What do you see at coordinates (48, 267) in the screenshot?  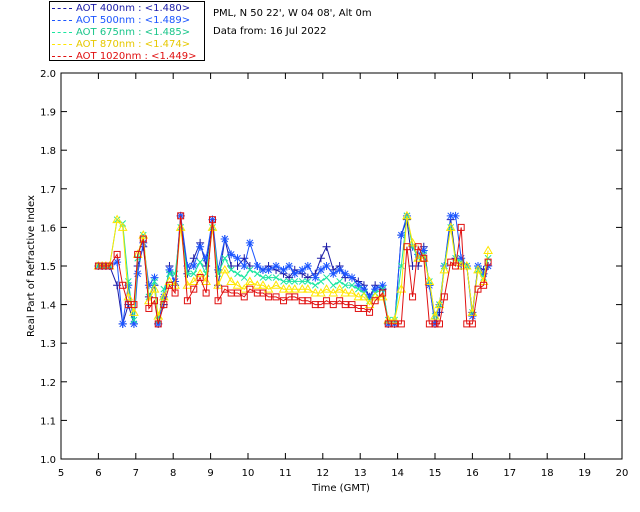 I see `y-tick-label: 1.5` at bounding box center [48, 267].